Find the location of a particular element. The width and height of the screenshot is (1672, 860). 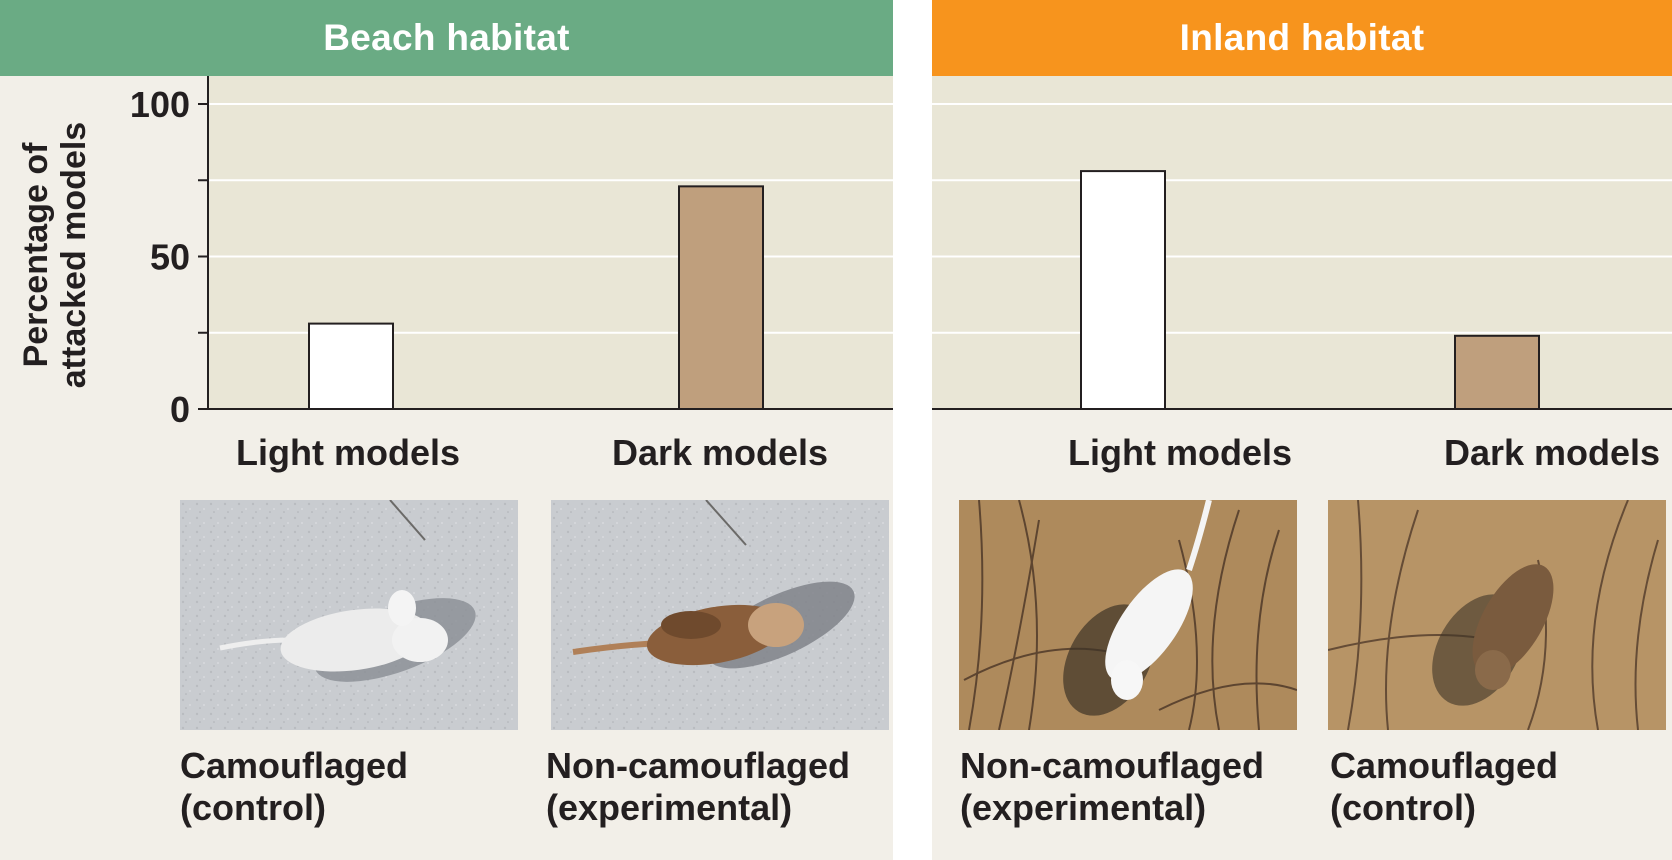

y-tick-label: 50 is located at coordinates (170, 257).